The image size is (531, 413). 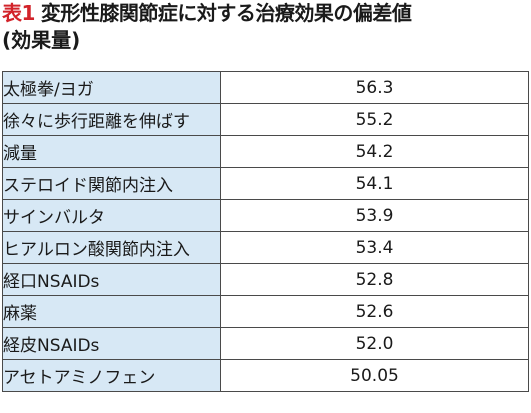 I want to click on treatment-cell: ヒアルロン酸関節内注入, so click(x=111, y=247).